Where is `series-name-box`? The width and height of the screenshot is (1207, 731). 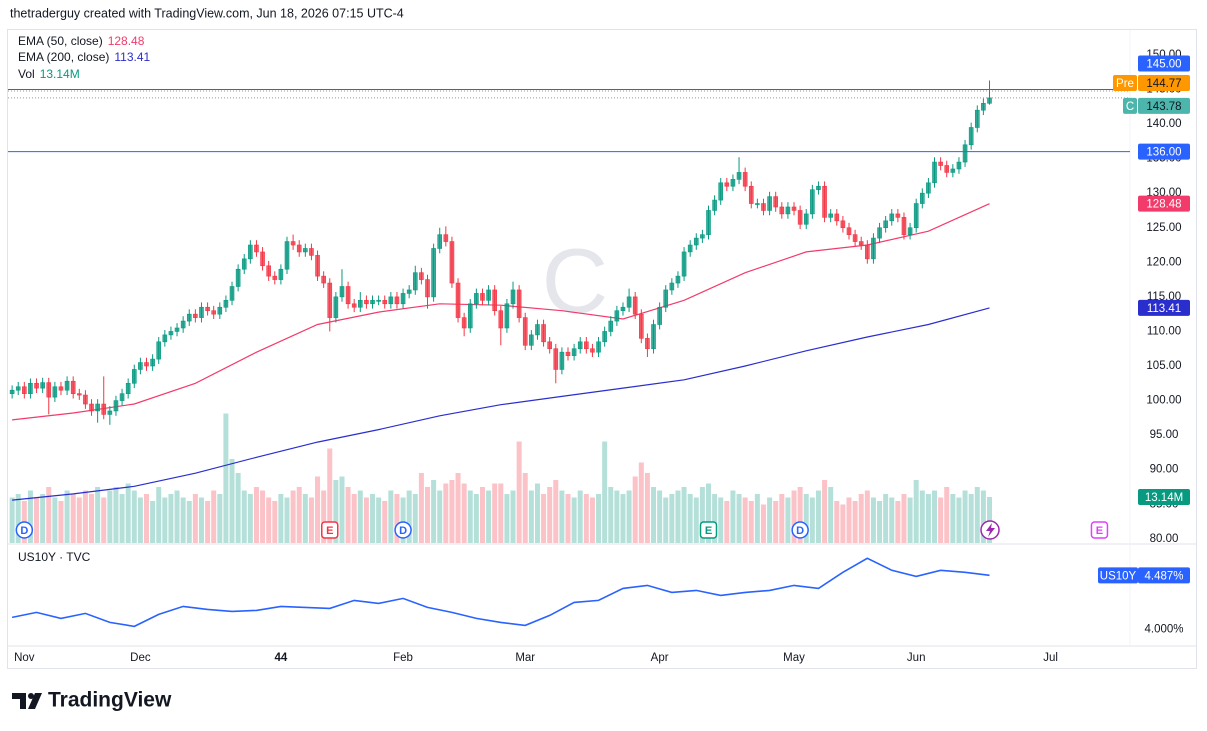
series-name-box is located at coordinates (1118, 575).